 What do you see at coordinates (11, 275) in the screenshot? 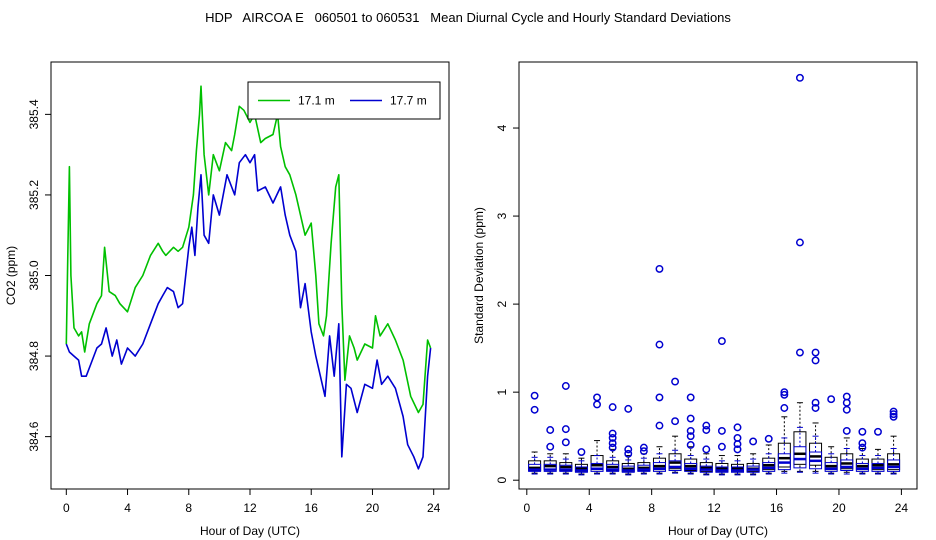
I see `y-axis-label: CO2 (ppm)` at bounding box center [11, 275].